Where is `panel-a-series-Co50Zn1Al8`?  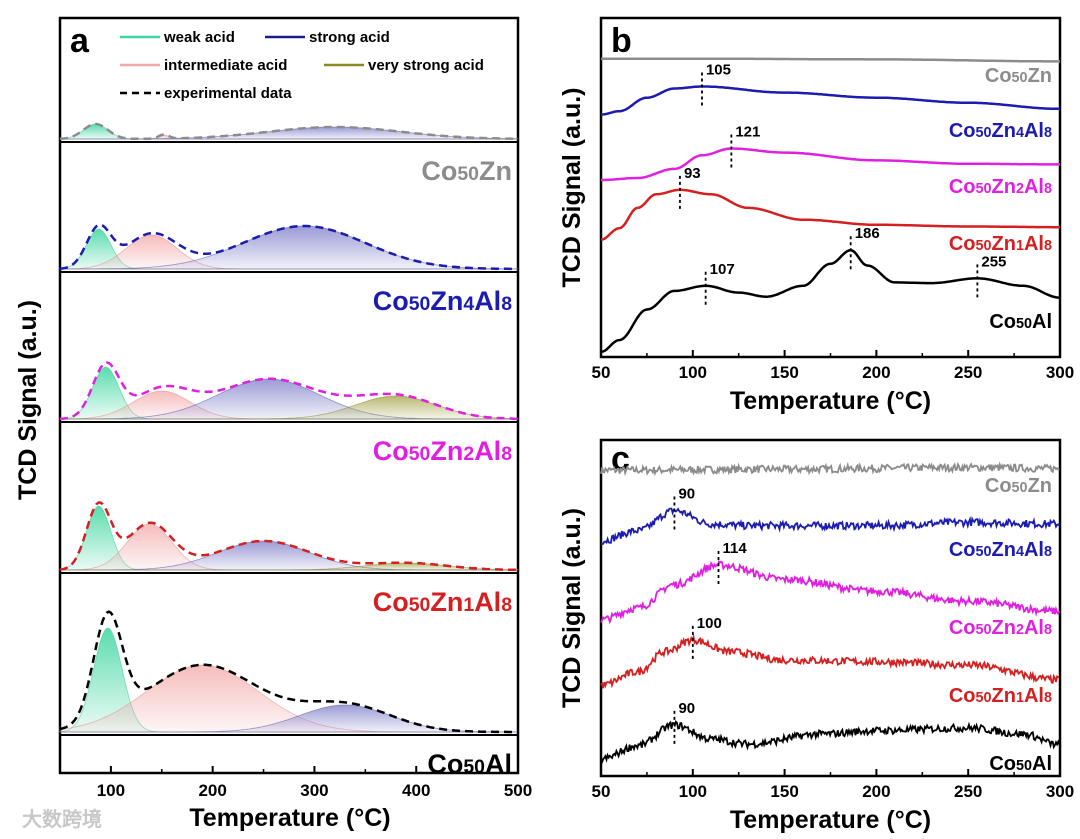
panel-a-series-Co50Zn1Al8 is located at coordinates (289, 536).